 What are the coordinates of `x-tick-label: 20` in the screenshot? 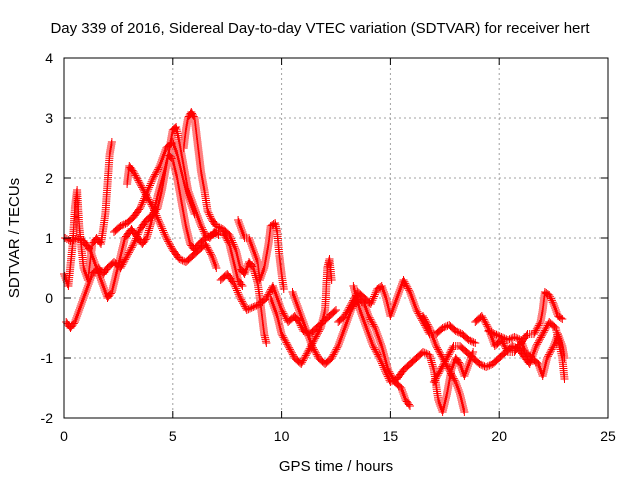 It's located at (499, 436).